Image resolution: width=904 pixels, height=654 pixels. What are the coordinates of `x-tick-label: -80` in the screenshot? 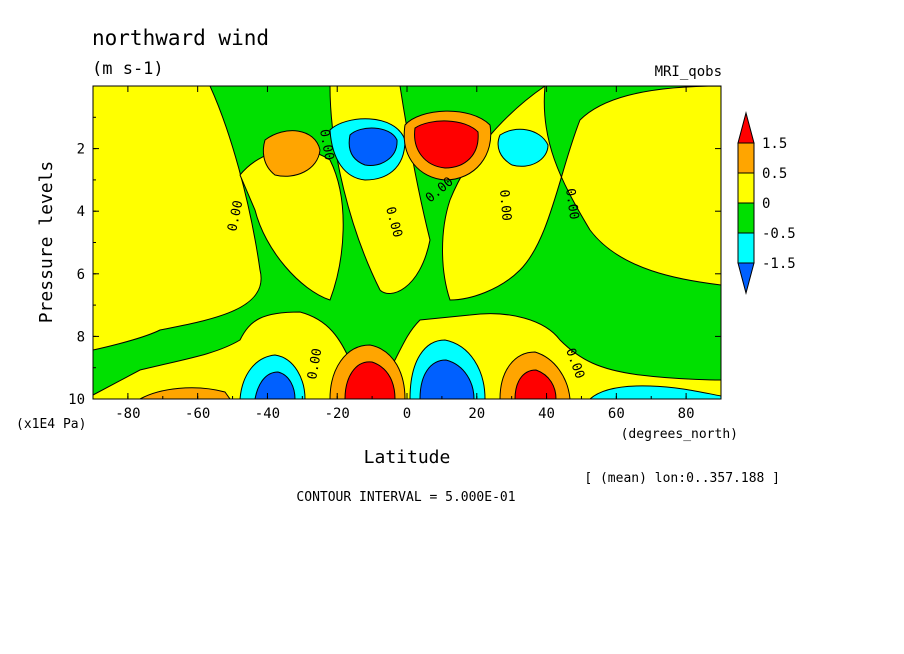 It's located at (127, 414).